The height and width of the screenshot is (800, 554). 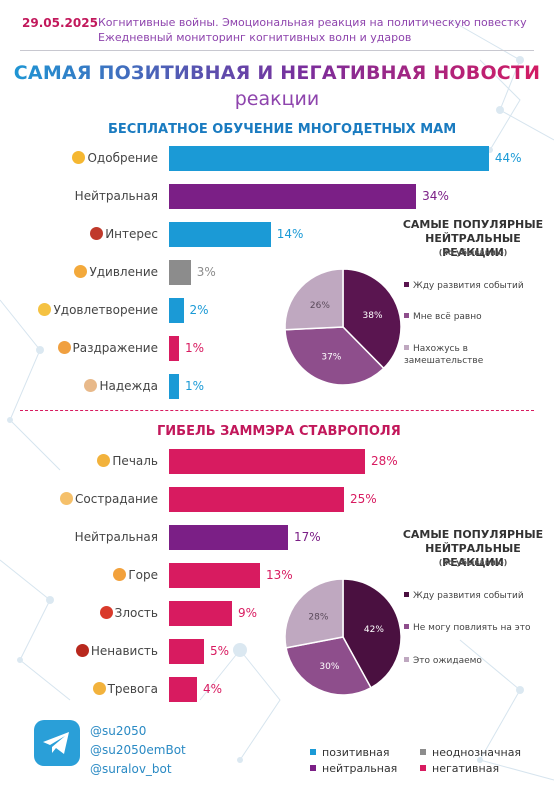 What do you see at coordinates (213, 689) in the screenshot?
I see `chart2-bar-value: 4%` at bounding box center [213, 689].